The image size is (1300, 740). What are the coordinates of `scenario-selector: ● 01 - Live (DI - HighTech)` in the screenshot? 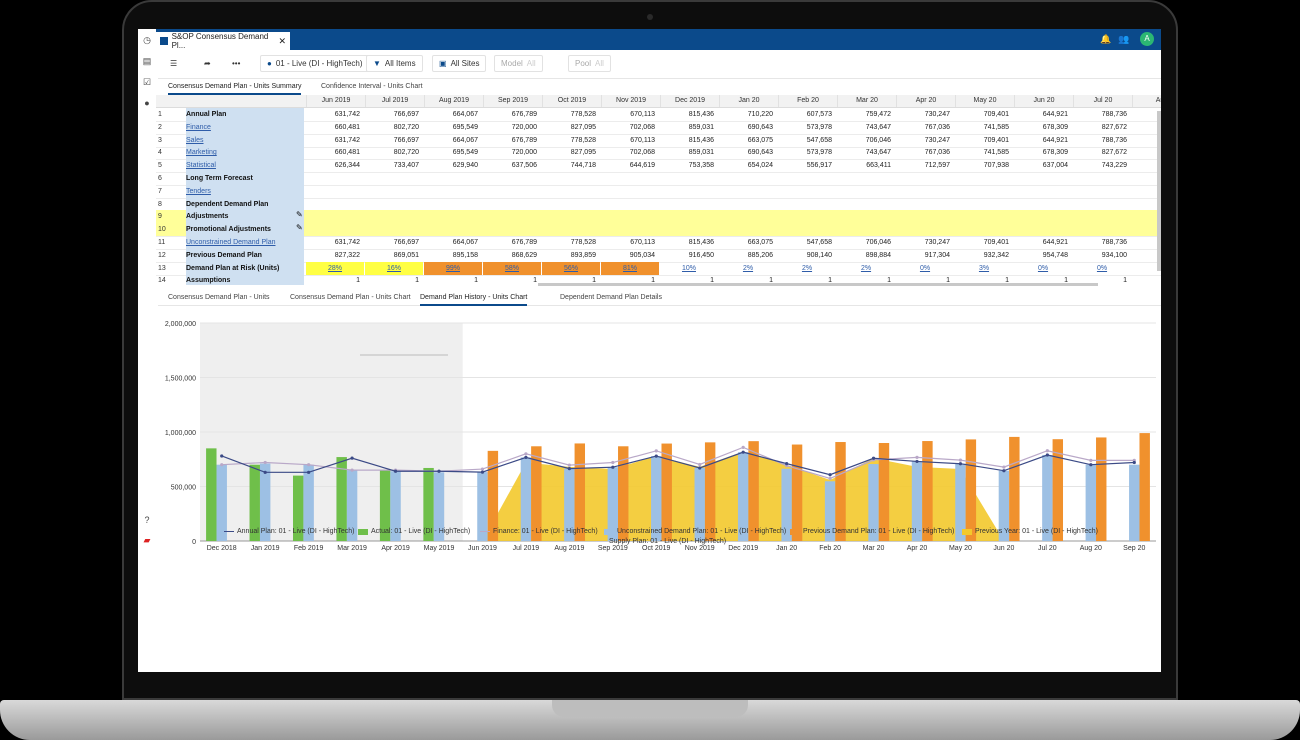 It's located at (315, 63).